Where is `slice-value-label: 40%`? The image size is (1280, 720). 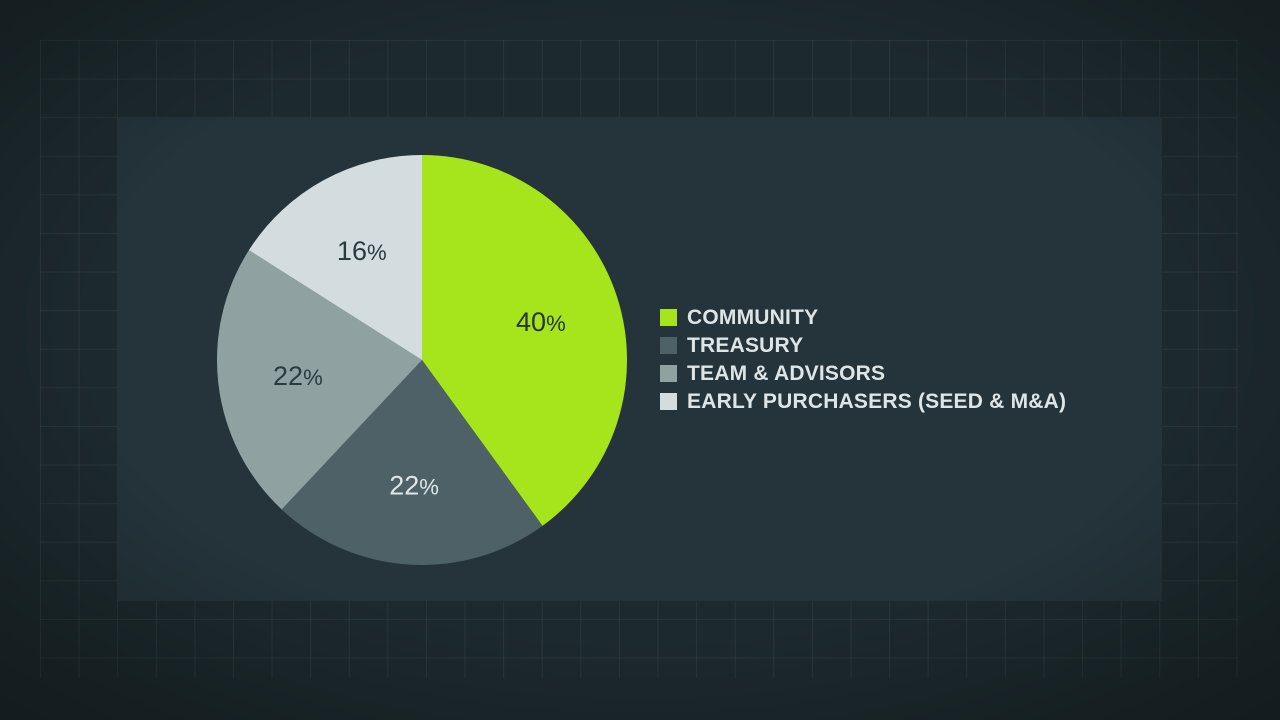
slice-value-label: 40% is located at coordinates (541, 322).